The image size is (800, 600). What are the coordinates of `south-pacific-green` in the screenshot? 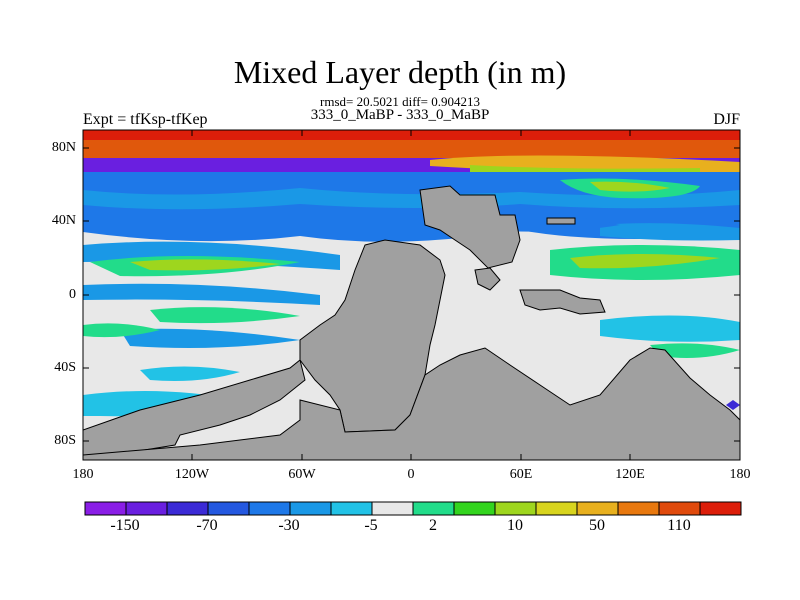 It's located at (695, 350).